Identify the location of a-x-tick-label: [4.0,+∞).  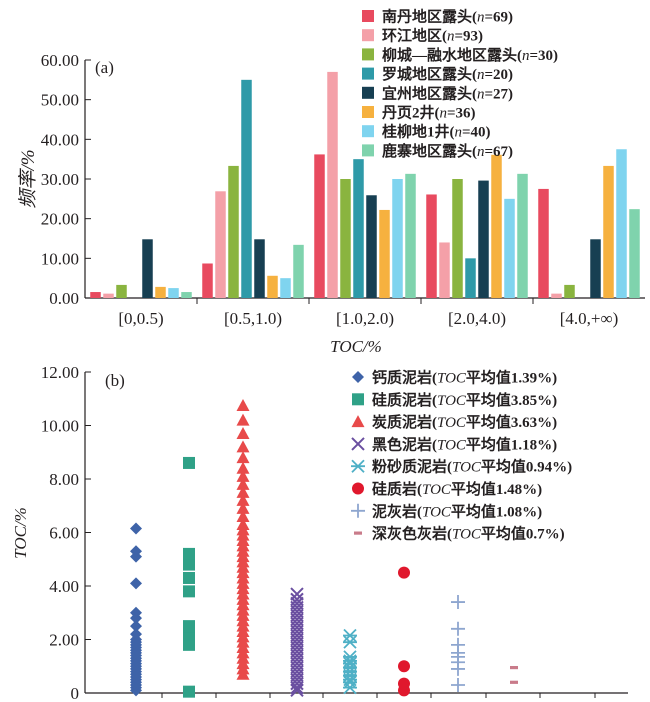
(589, 318).